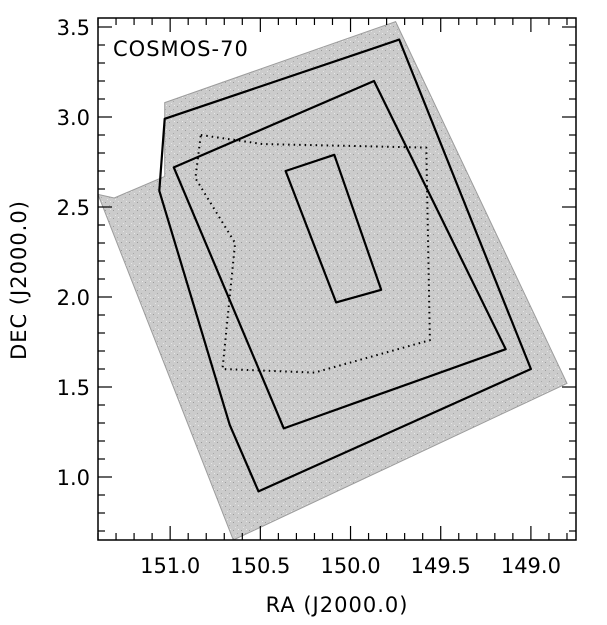 The height and width of the screenshot is (625, 607). I want to click on x-tick-label: 149.0, so click(531, 566).